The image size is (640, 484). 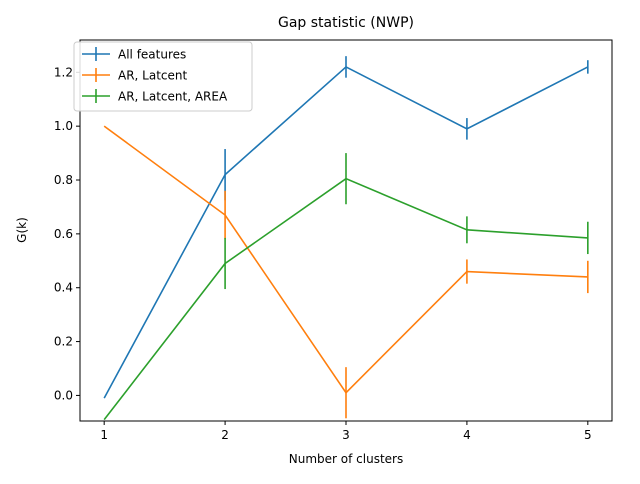 I want to click on chart-title: Gap statistic (NWP), so click(x=346, y=23).